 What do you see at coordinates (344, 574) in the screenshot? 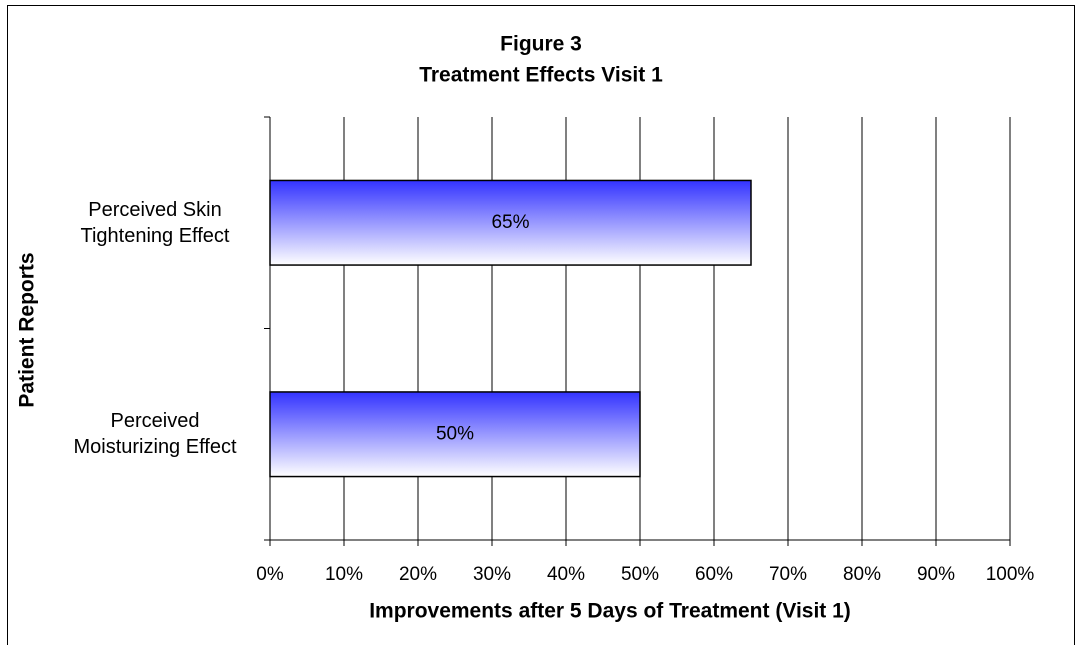
I see `x-tick-label: 10%` at bounding box center [344, 574].